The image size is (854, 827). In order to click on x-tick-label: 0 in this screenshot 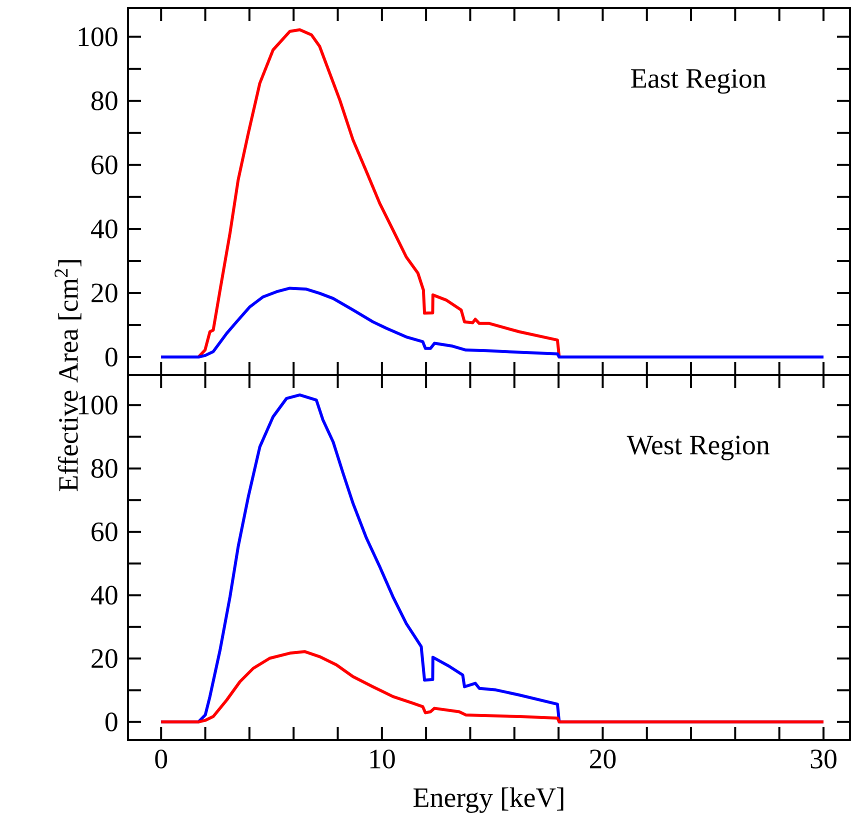, I will do `click(161, 759)`.